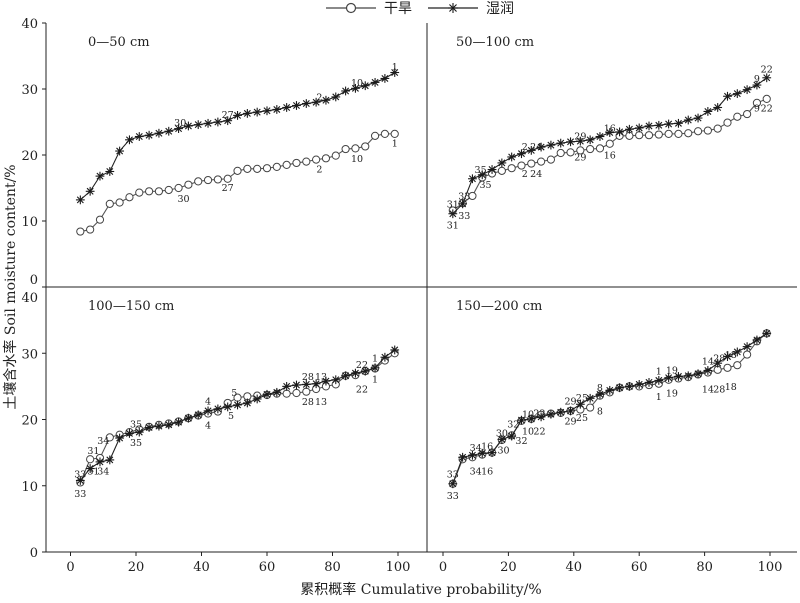 The width and height of the screenshot is (800, 603). Describe the element at coordinates (136, 425) in the screenshot. I see `point-label-100-150-6: 35` at that location.